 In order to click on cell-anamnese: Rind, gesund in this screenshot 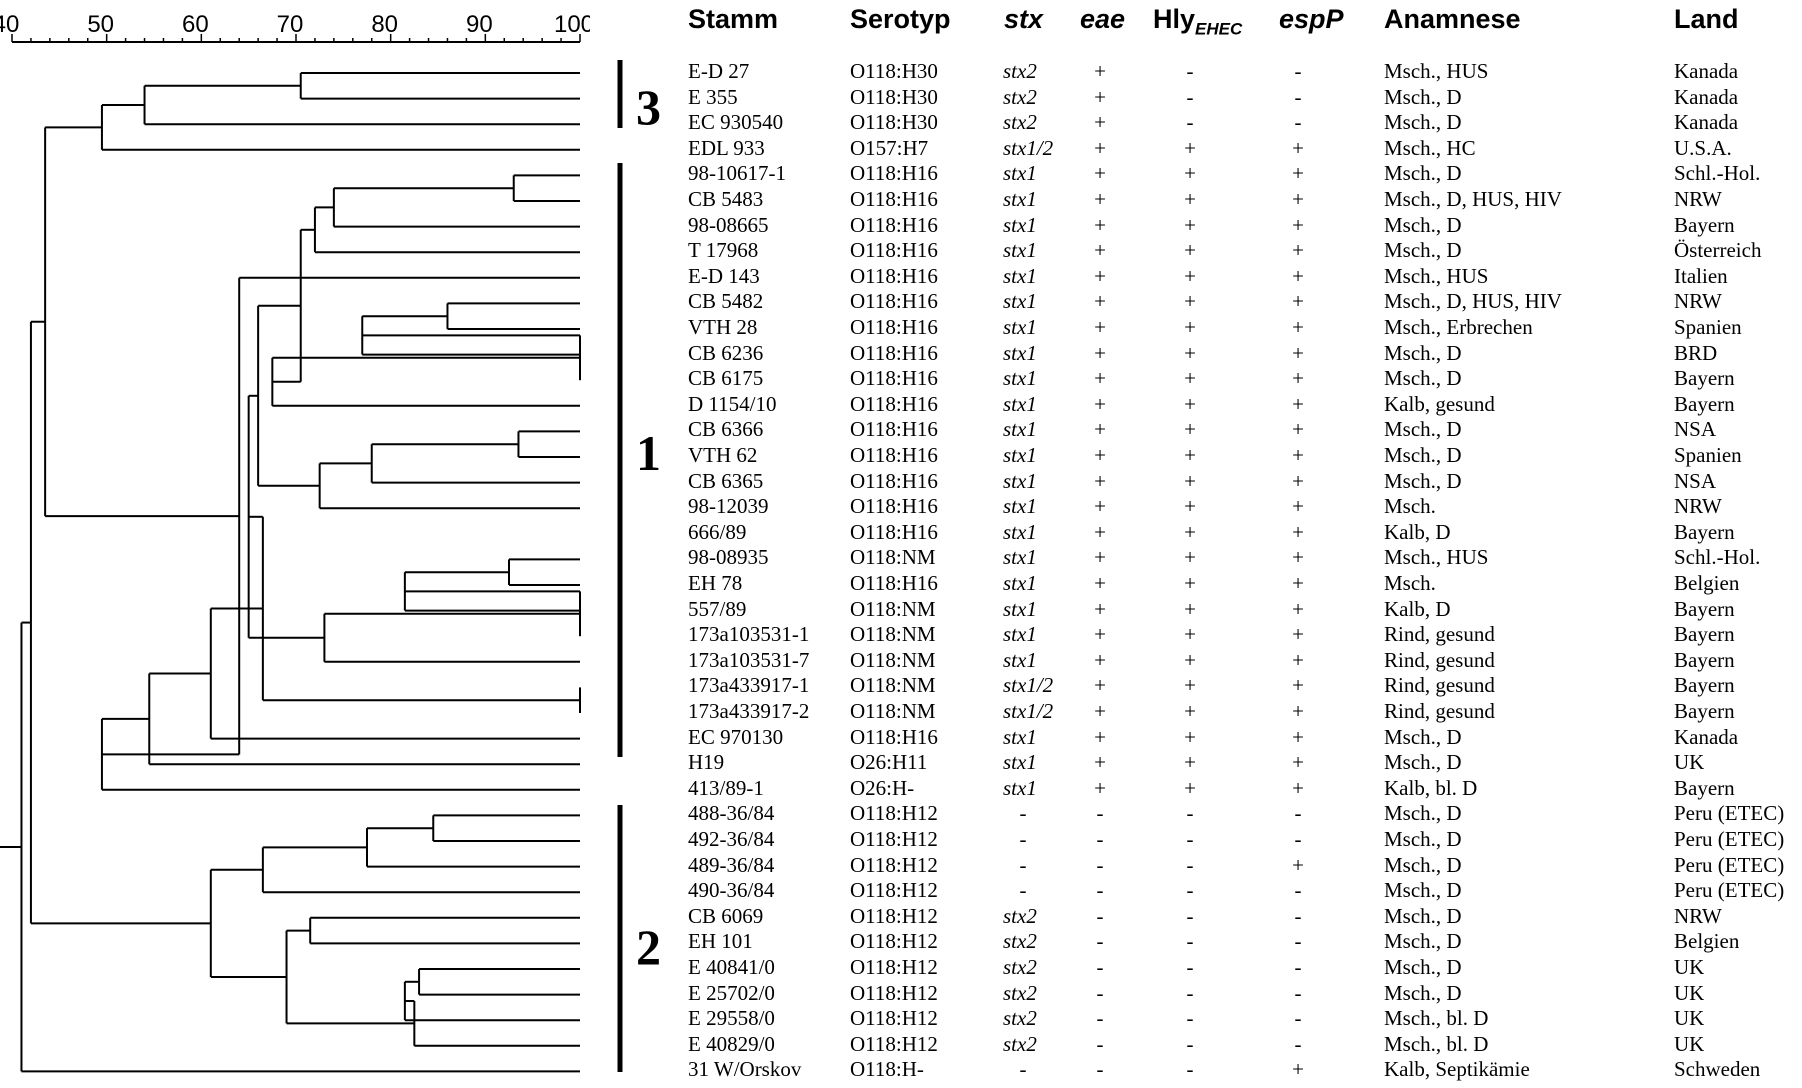, I will do `click(1439, 711)`.